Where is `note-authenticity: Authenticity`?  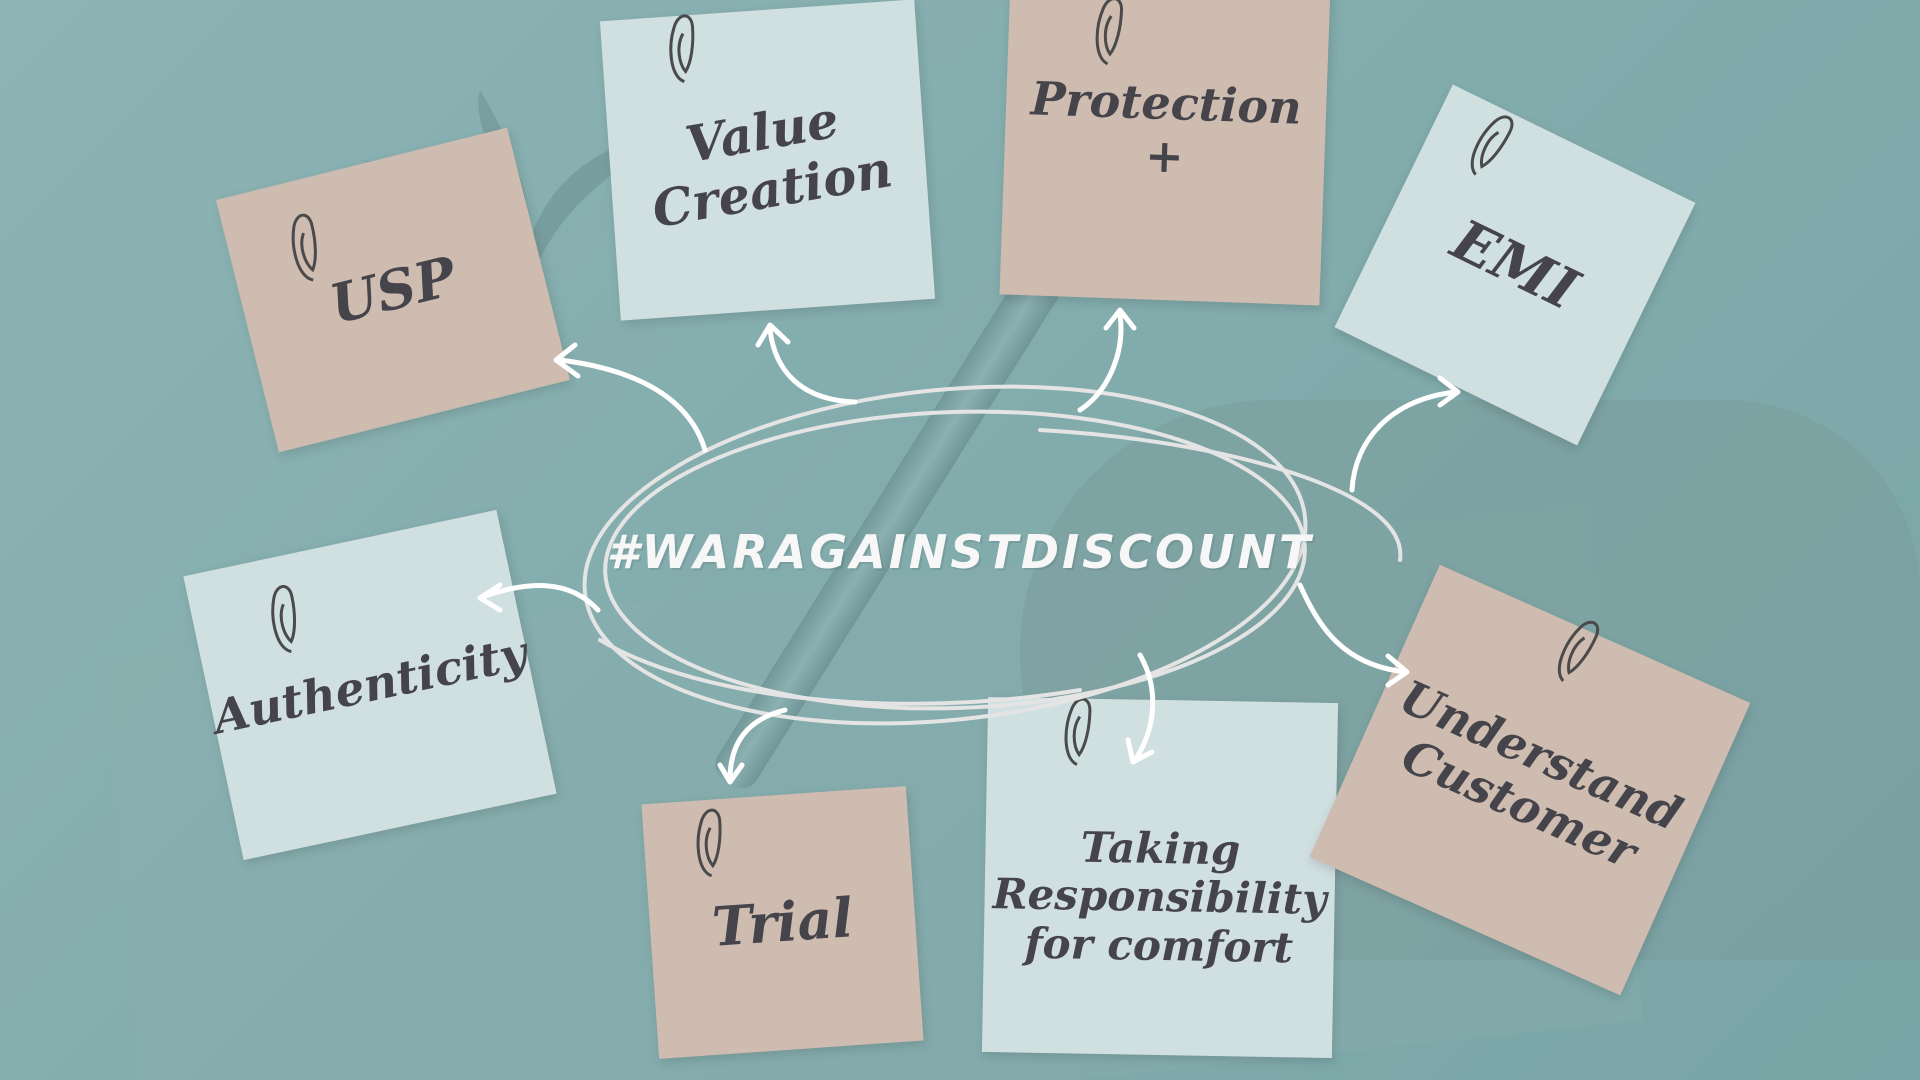 note-authenticity: Authenticity is located at coordinates (370, 685).